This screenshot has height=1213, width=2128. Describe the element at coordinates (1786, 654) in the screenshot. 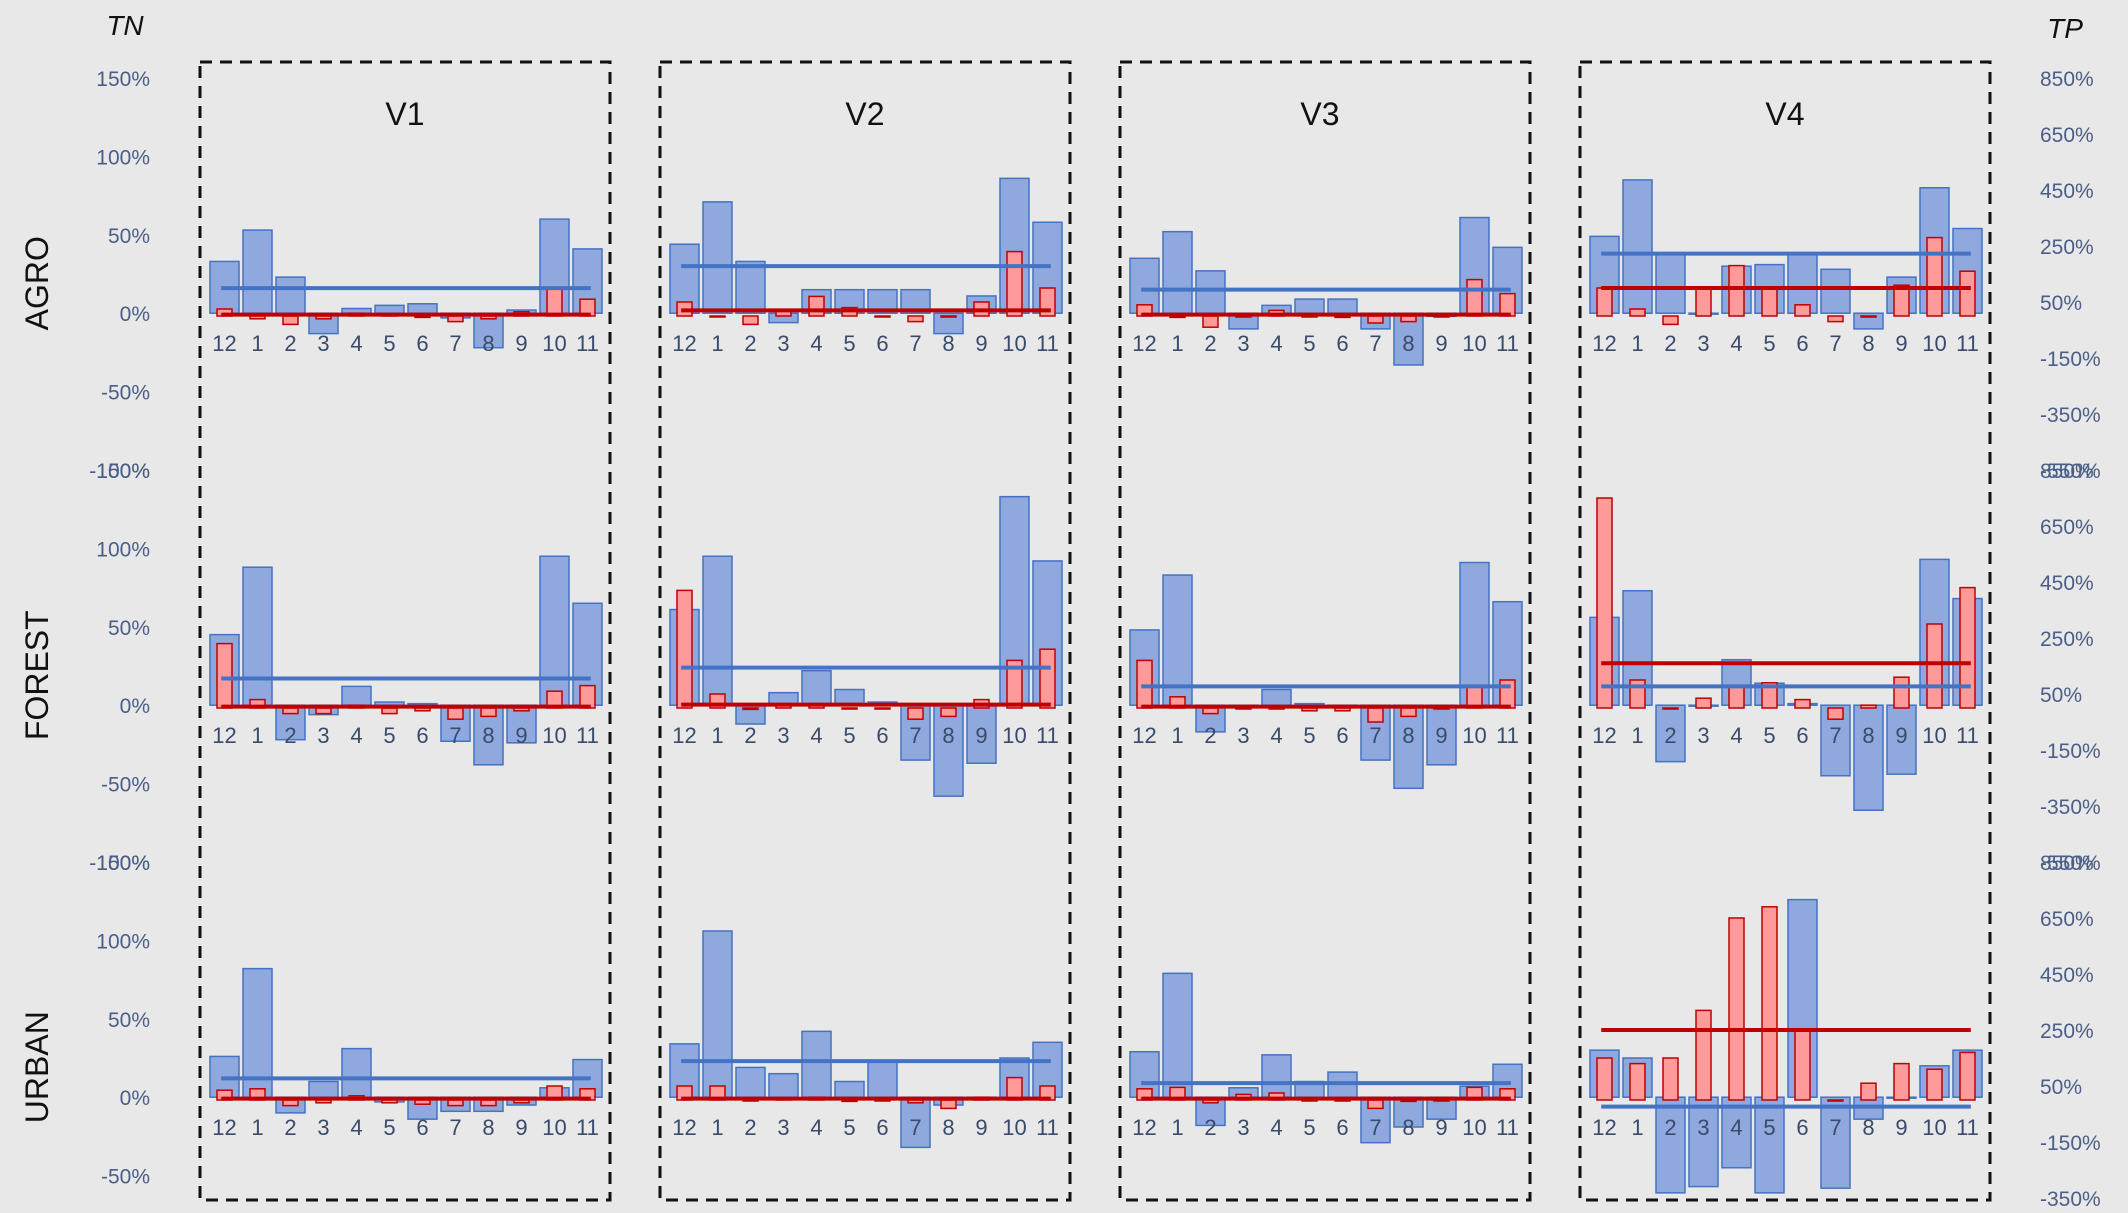

I see `panel-forest-v4: 12 1 2 3 4 5 6 7 8 9 10 11` at that location.